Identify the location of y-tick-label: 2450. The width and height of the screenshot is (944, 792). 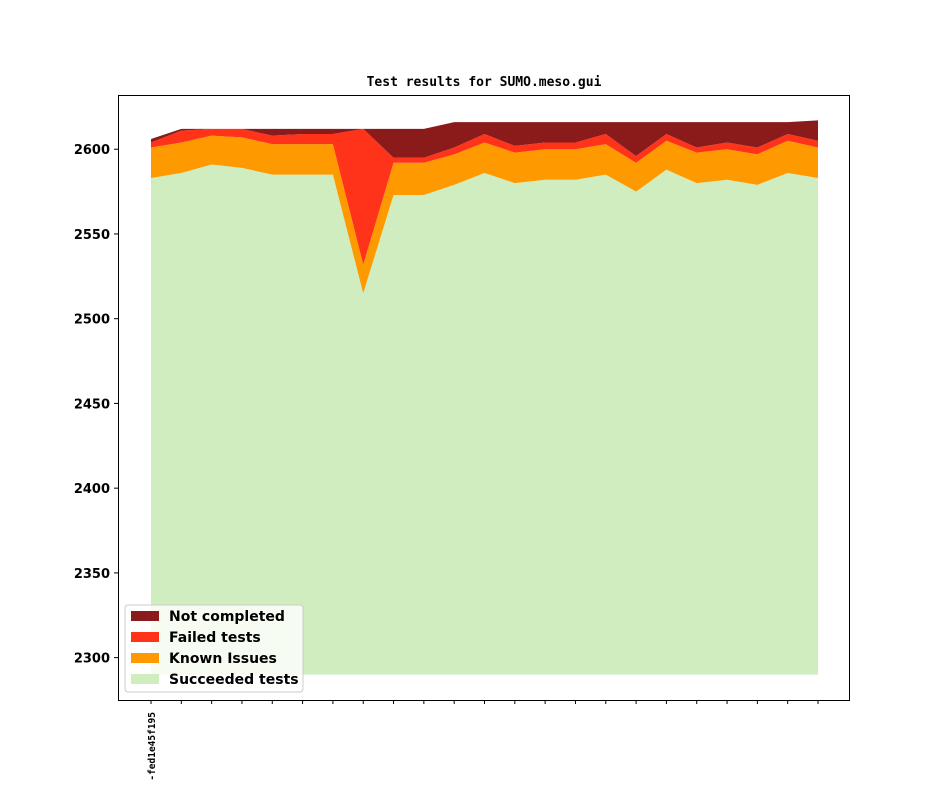
(92, 404).